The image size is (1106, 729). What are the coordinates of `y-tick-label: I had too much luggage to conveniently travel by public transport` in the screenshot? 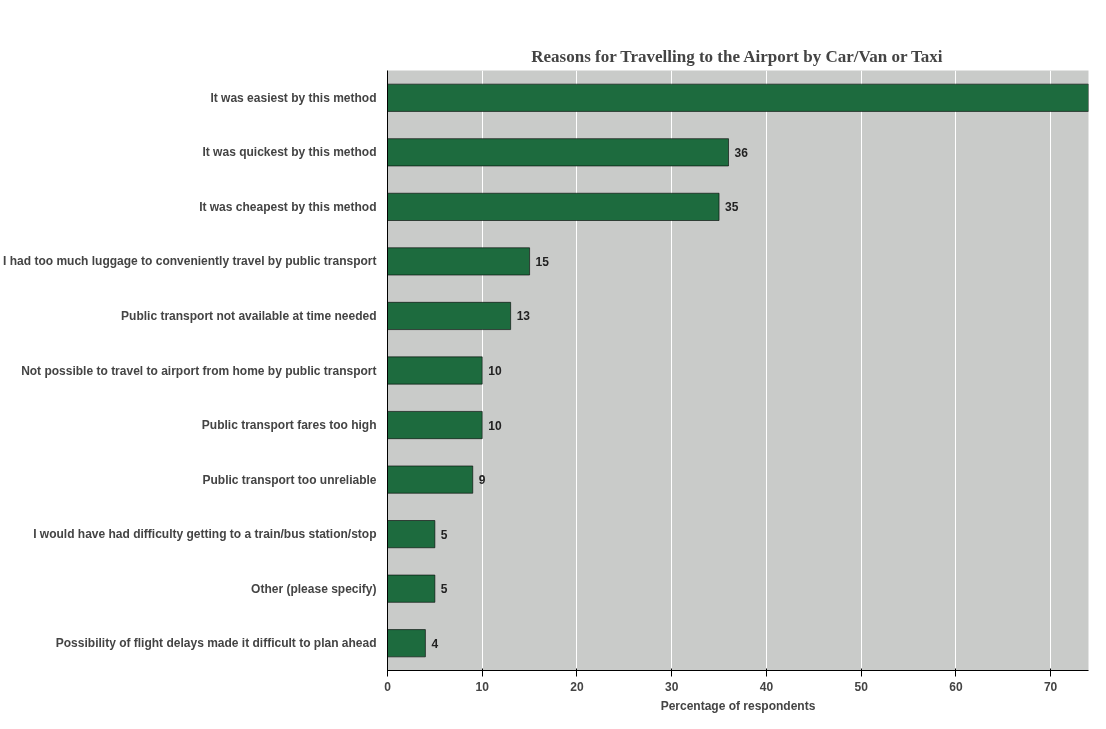 It's located at (190, 261).